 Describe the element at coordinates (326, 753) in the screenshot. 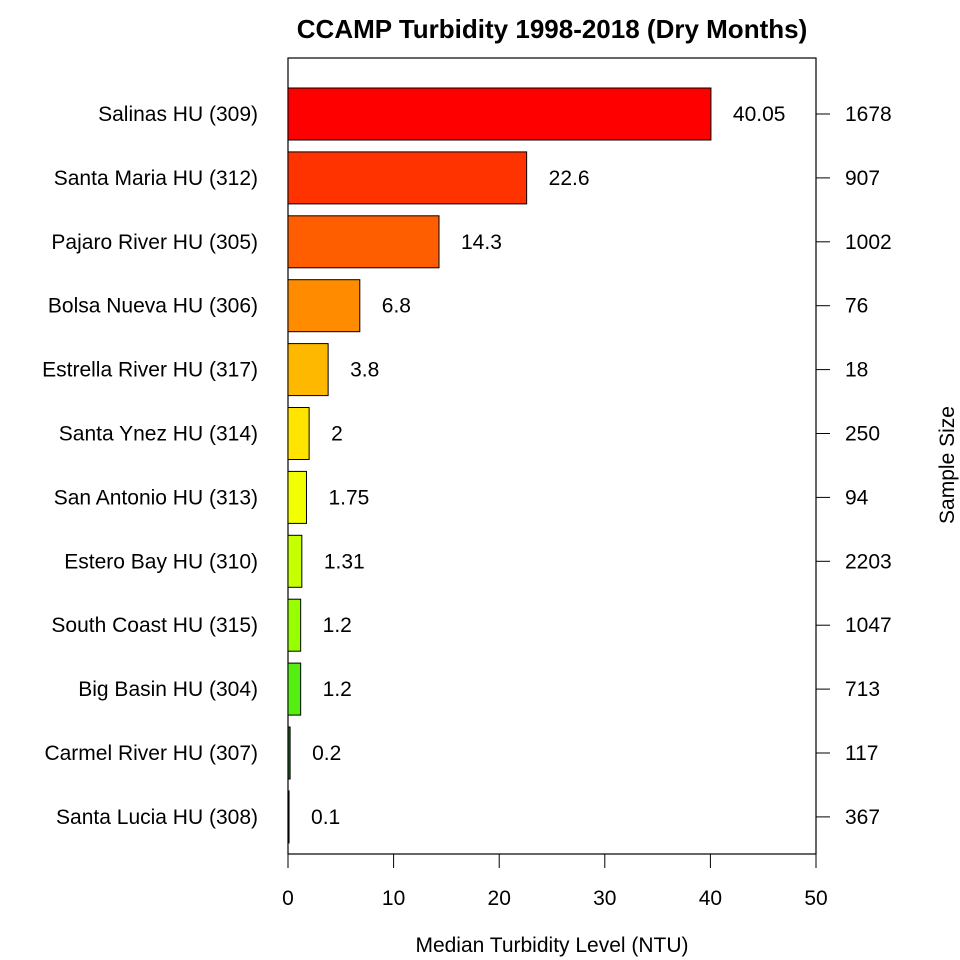

I see `value-label: 0.2` at that location.